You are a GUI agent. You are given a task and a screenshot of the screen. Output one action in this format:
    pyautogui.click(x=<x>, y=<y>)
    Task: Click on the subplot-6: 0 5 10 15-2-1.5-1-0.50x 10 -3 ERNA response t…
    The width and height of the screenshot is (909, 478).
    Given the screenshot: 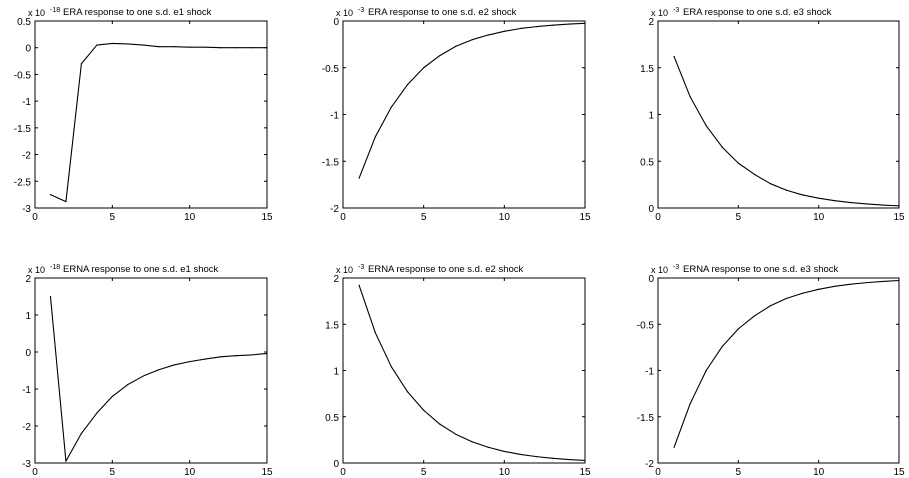 What is the action you would take?
    pyautogui.click(x=771, y=371)
    